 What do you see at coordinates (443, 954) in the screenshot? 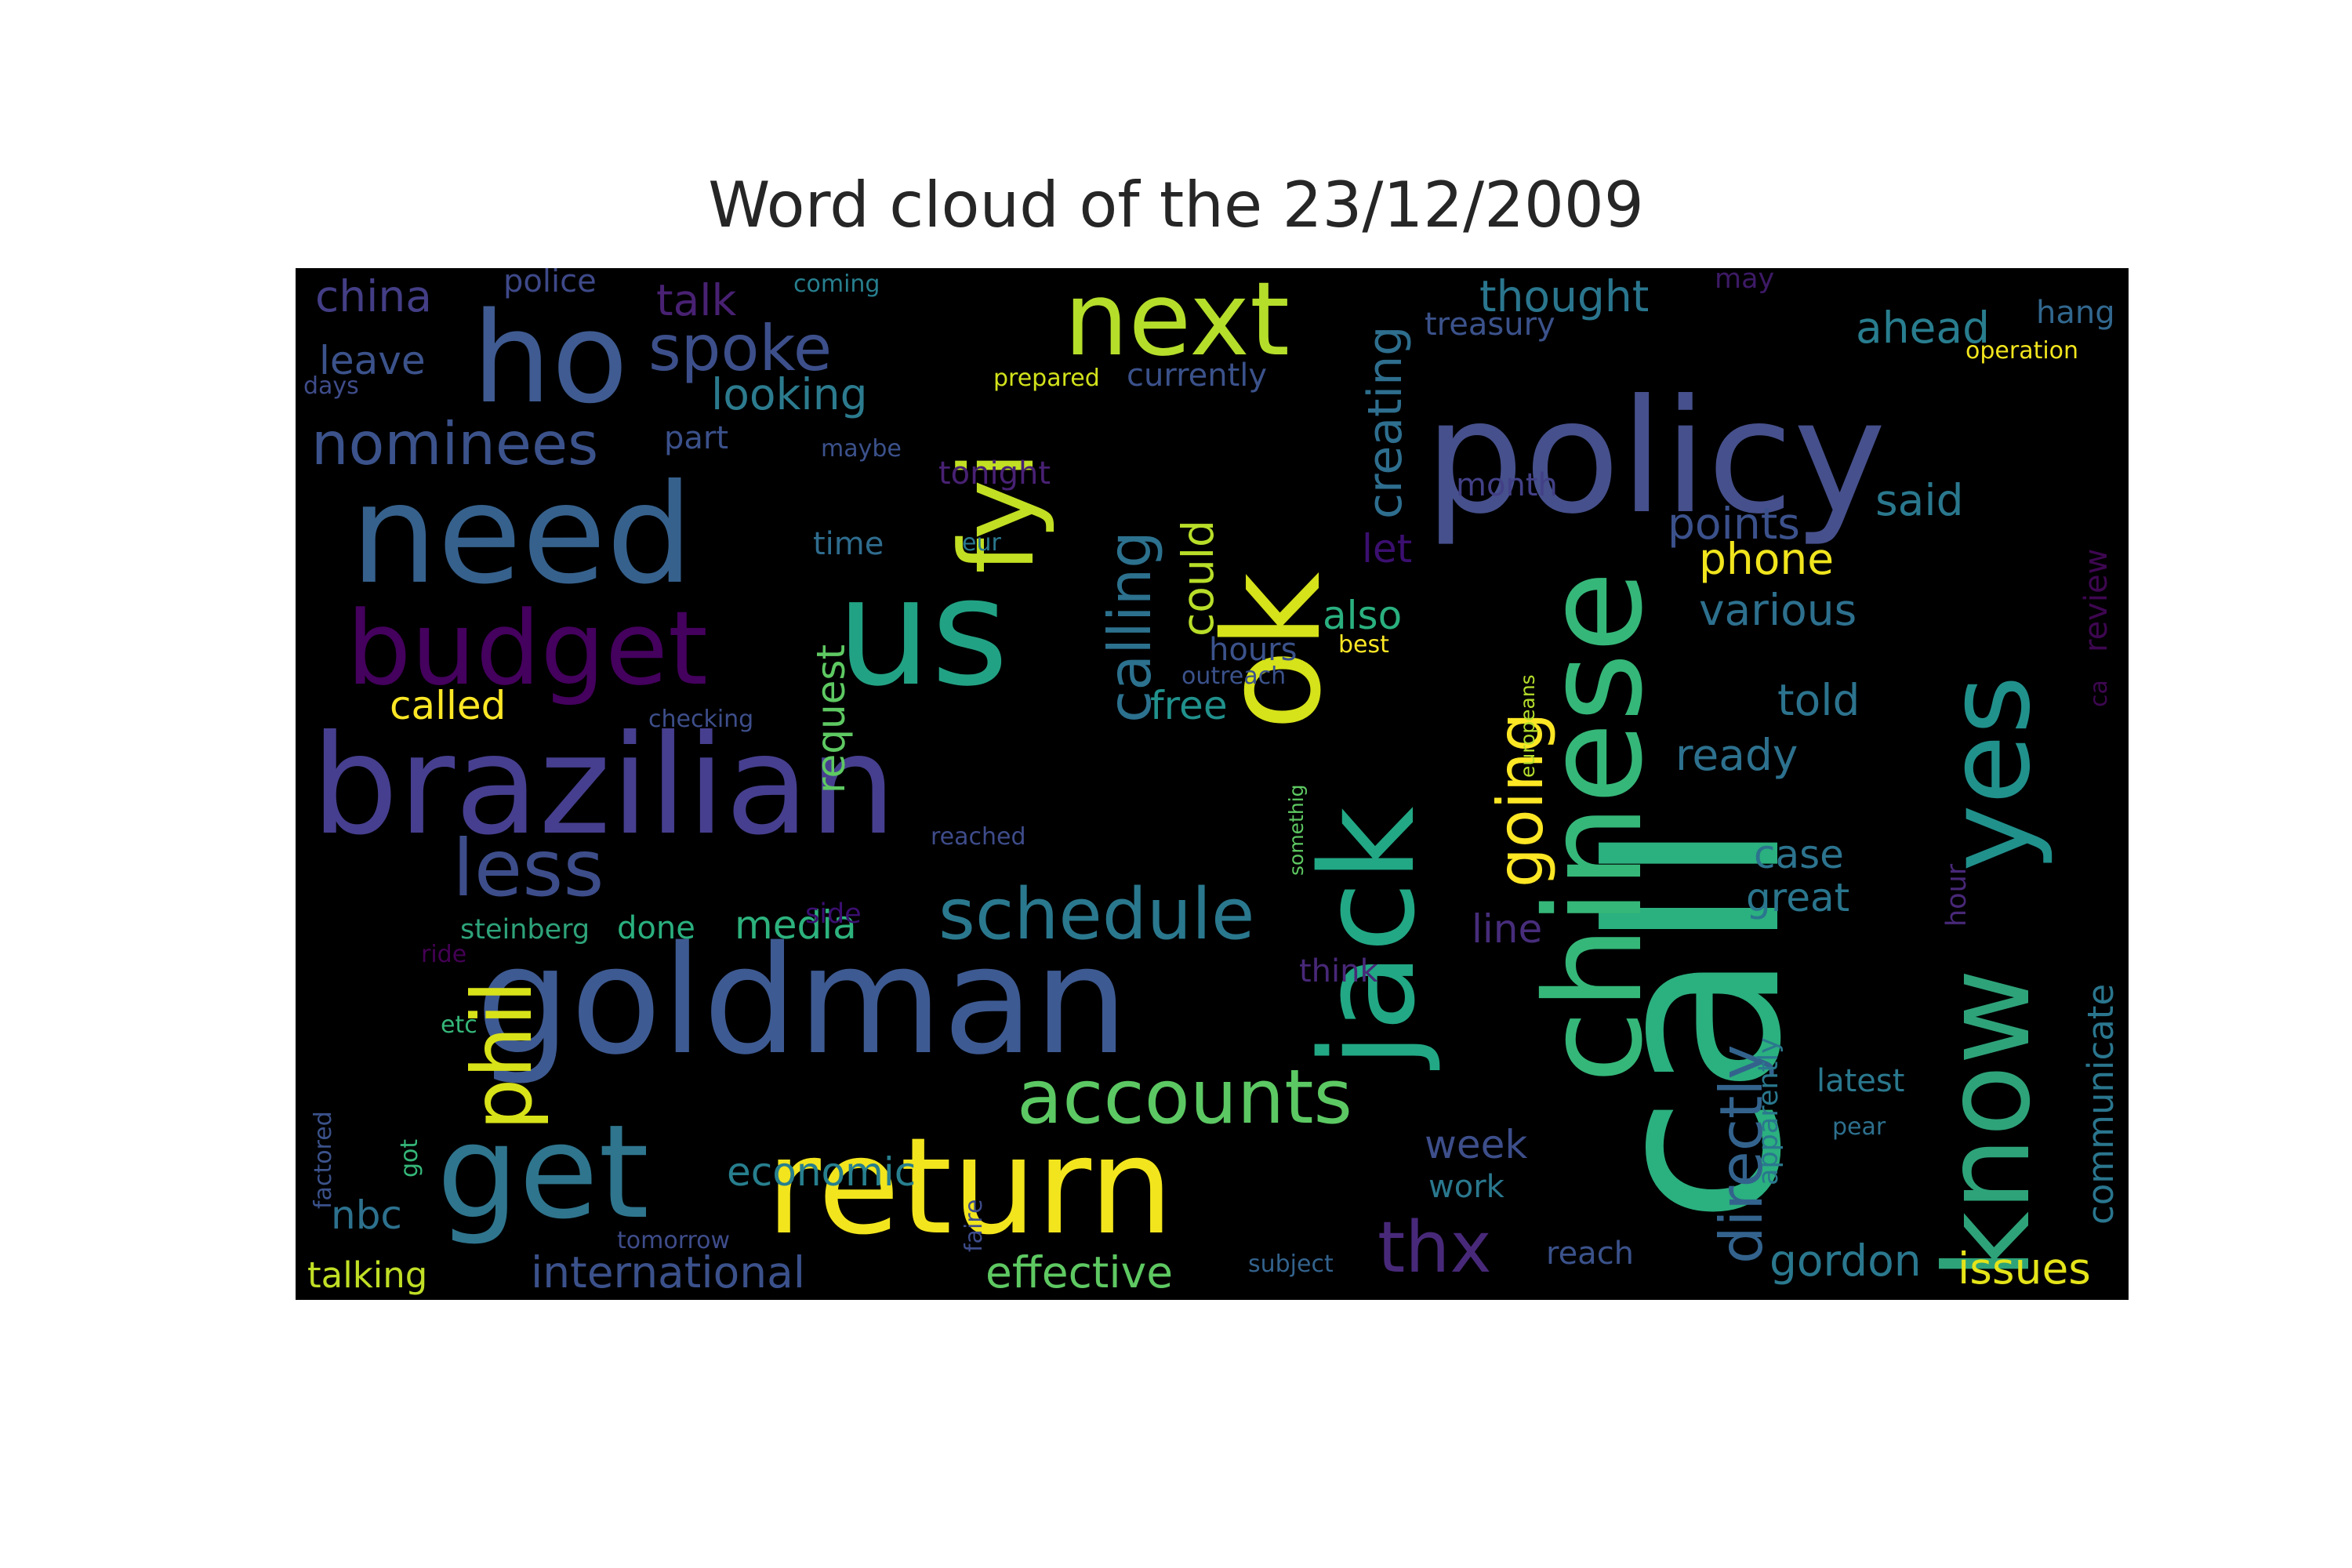
I see `word-ride: ride` at bounding box center [443, 954].